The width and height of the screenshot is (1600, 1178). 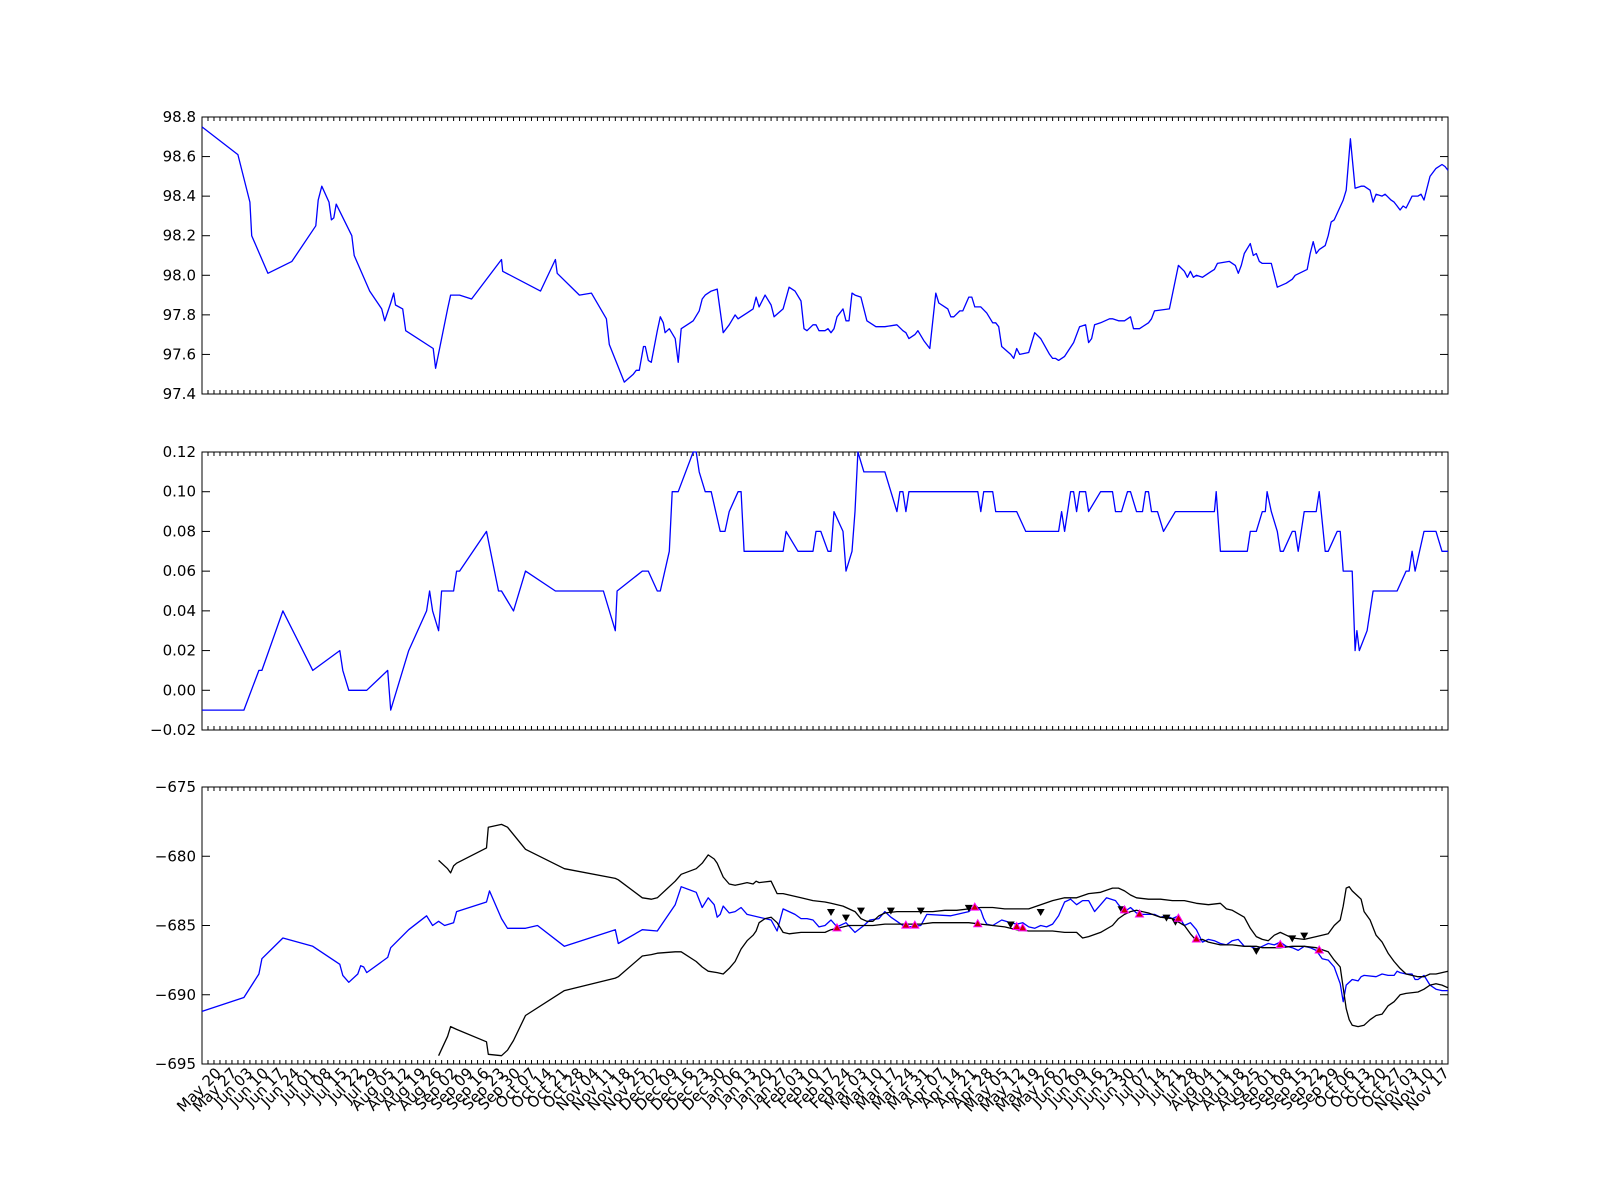 What do you see at coordinates (175, 856) in the screenshot?
I see `y-tick-label: −680` at bounding box center [175, 856].